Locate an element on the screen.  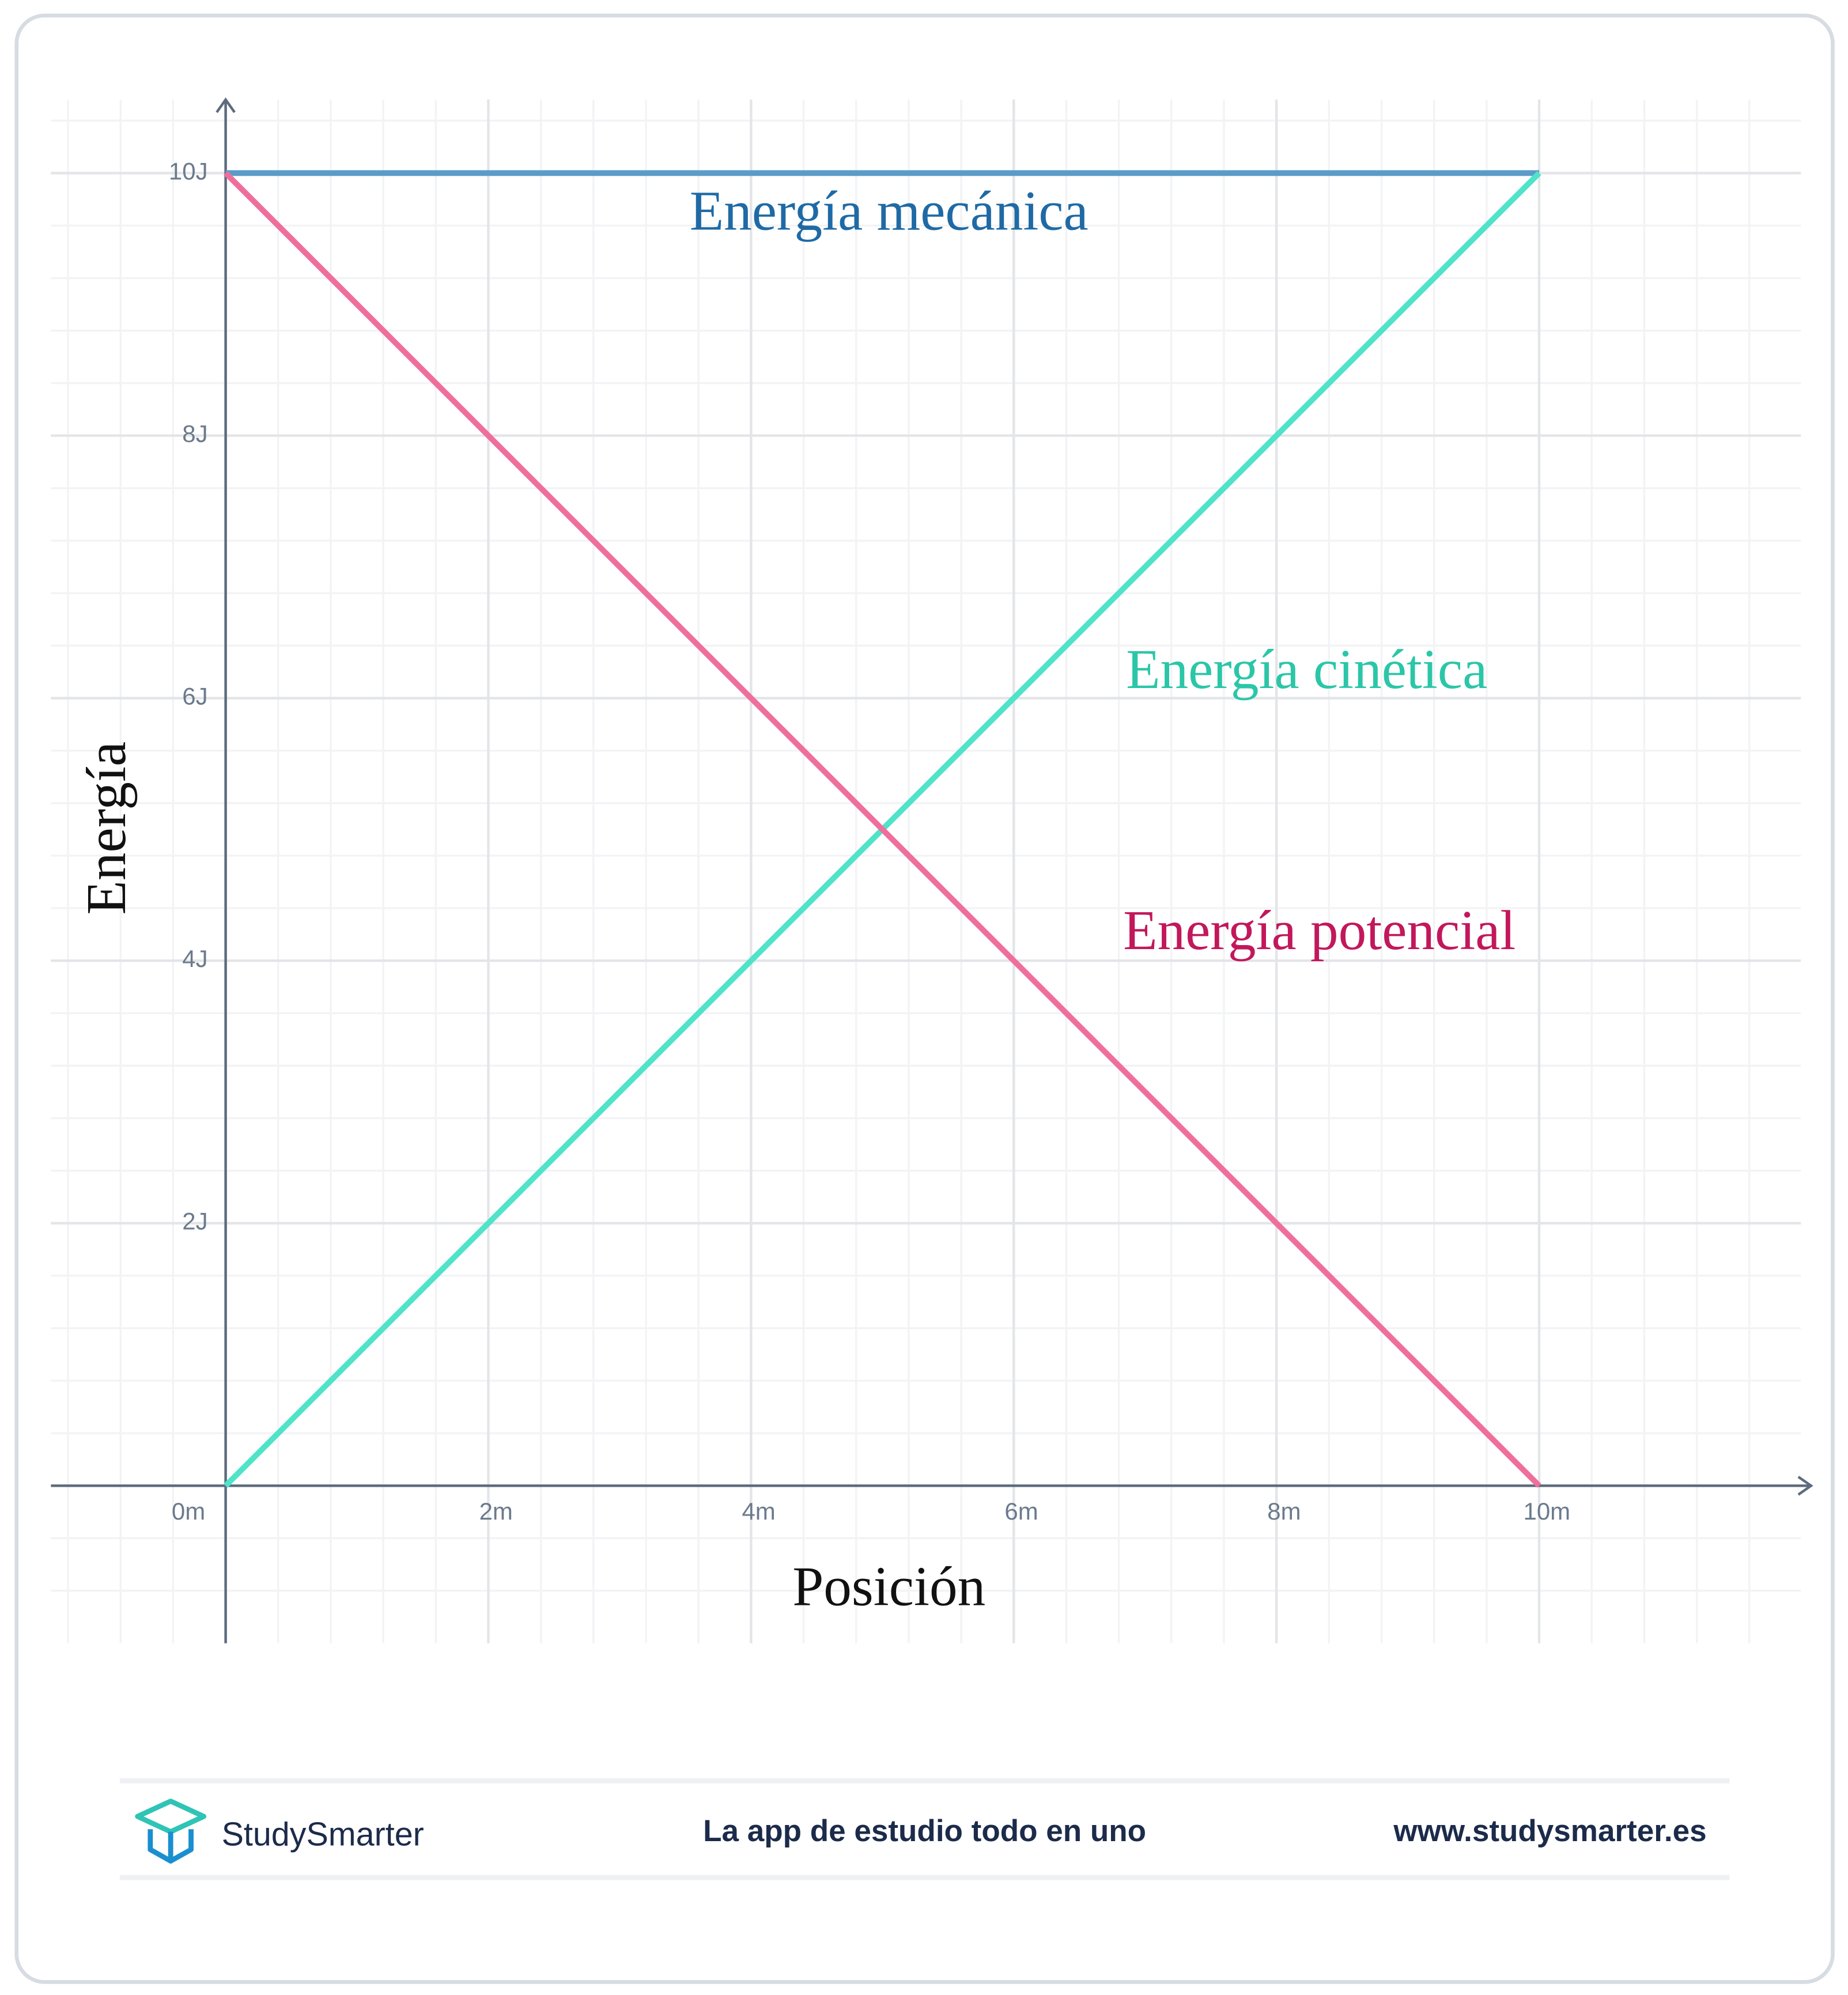
brand: StudySmarter is located at coordinates (323, 1834).